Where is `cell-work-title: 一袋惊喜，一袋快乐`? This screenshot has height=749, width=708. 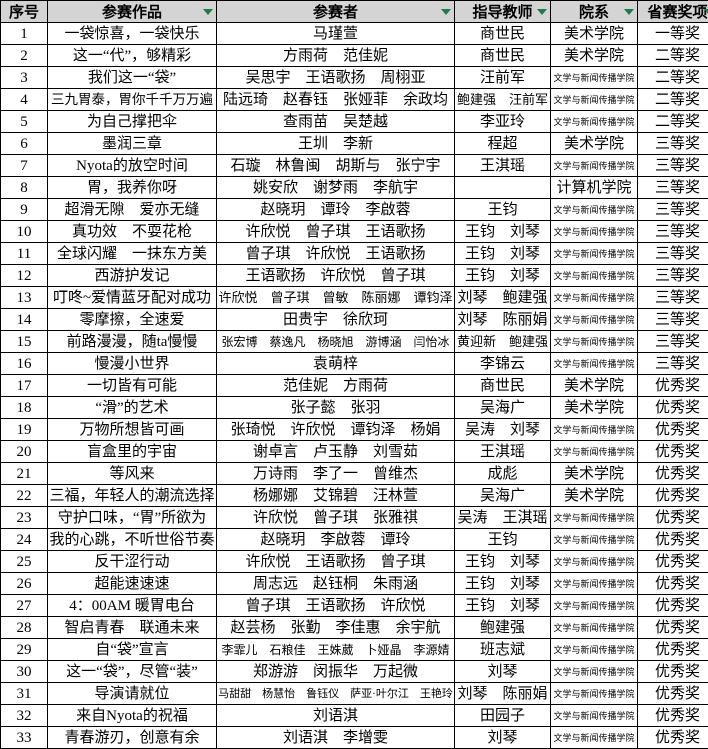
cell-work-title: 一袋惊喜，一袋快乐 is located at coordinates (132, 33).